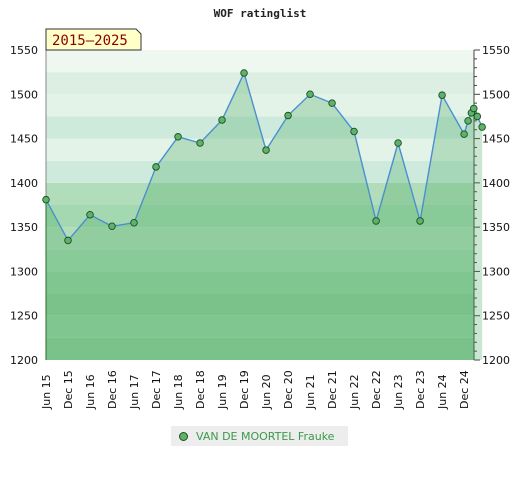 Image resolution: width=520 pixels, height=480 pixels. Describe the element at coordinates (24, 271) in the screenshot. I see `y-tick-label-left: 1300` at that location.